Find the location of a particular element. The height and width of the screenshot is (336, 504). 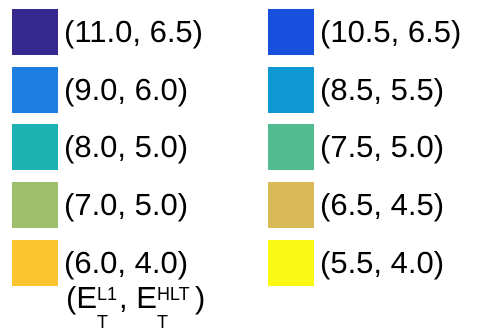

legend-title: (E L1 T, E HLT T) is located at coordinates (135, 298).